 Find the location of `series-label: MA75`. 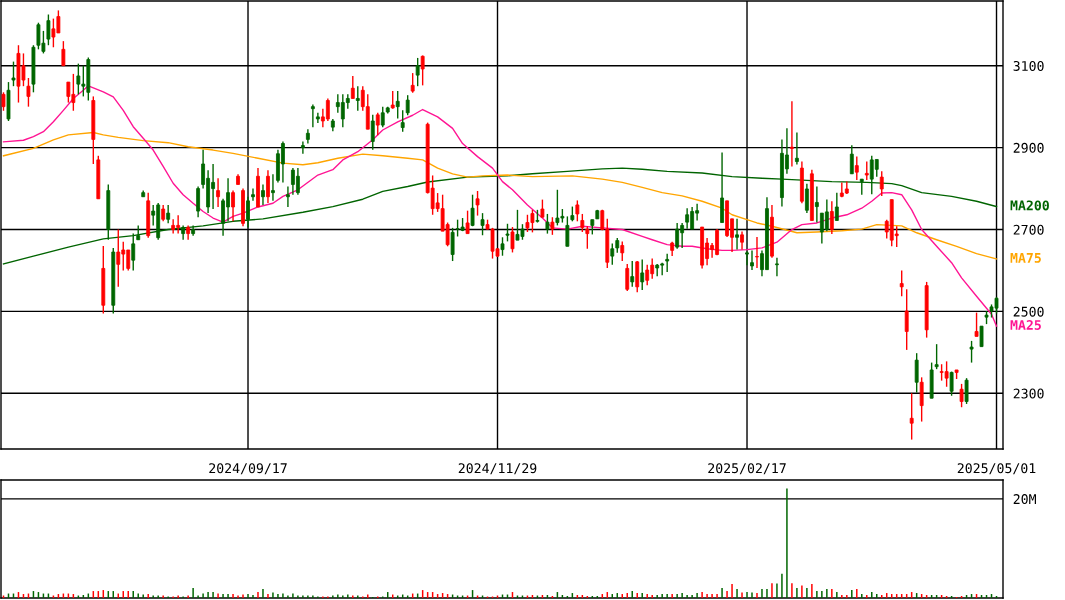

series-label: MA75 is located at coordinates (1025, 258).